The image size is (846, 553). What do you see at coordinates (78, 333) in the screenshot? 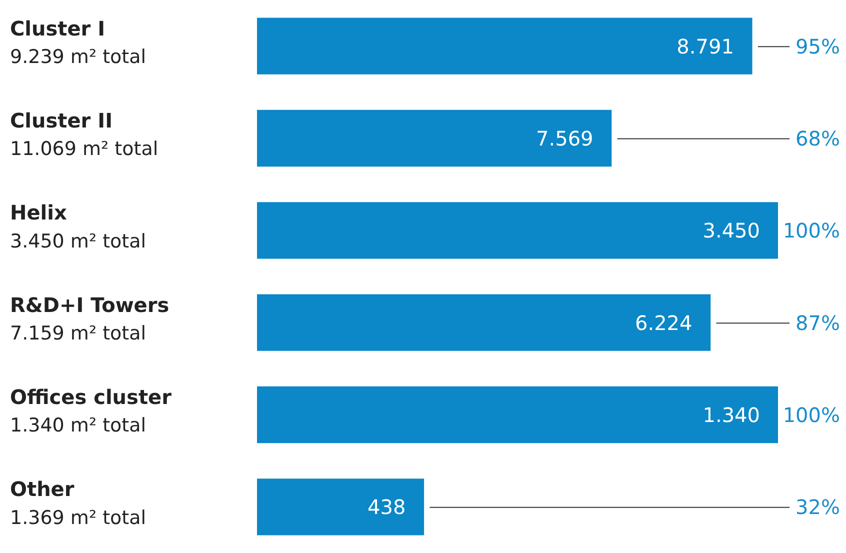
I see `text: 7.159 m² total` at bounding box center [78, 333].